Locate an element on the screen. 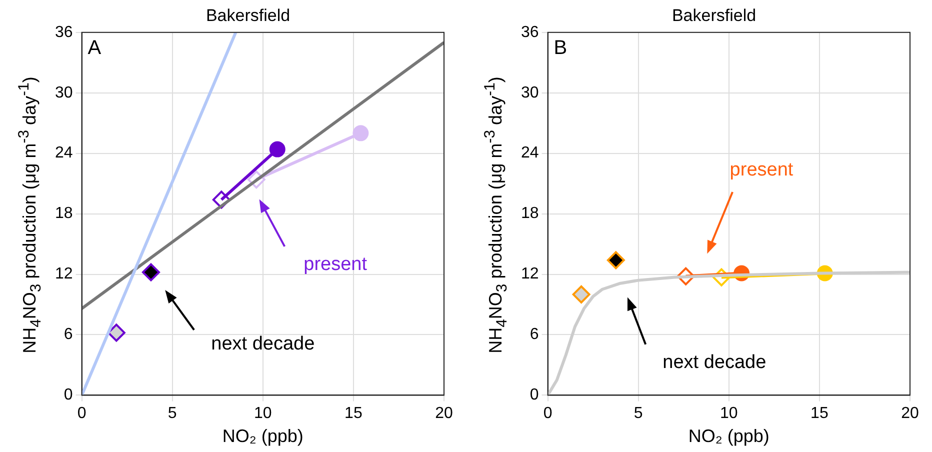 The height and width of the screenshot is (452, 932). annotation: B is located at coordinates (561, 48).